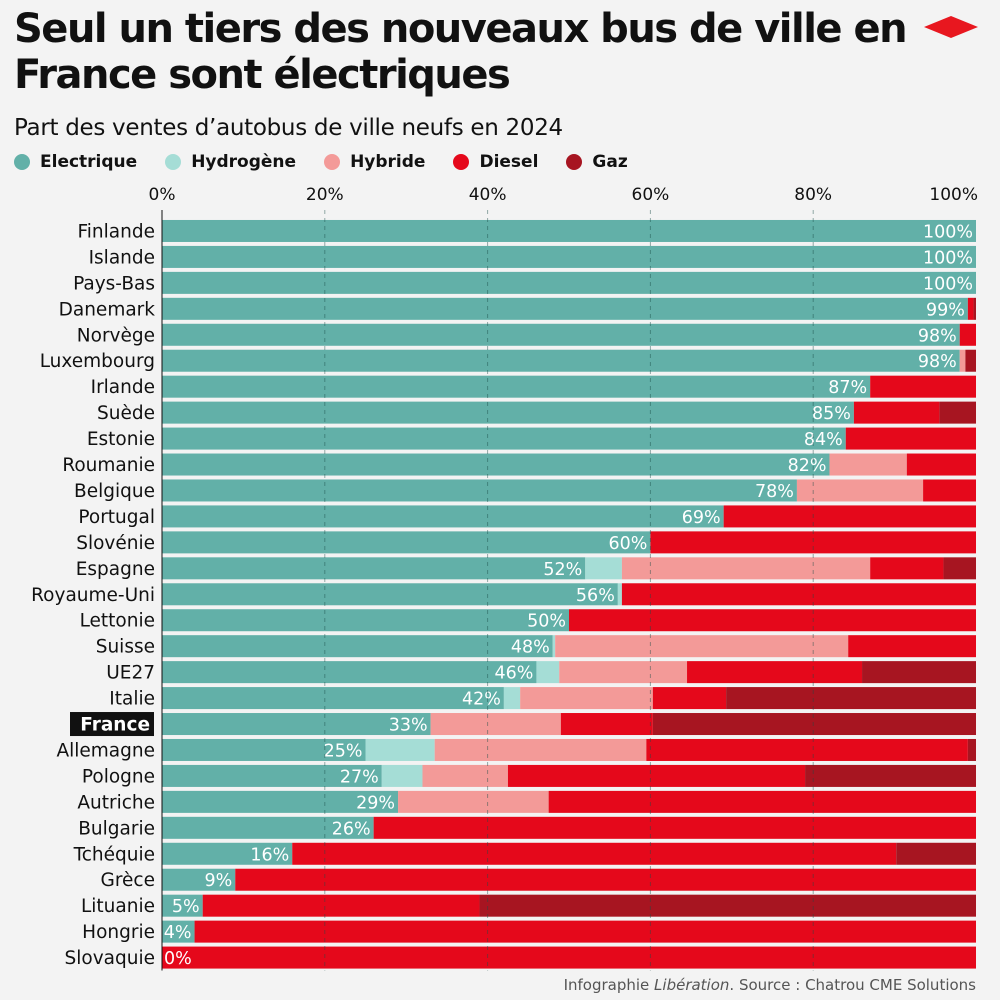 Image resolution: width=1000 pixels, height=1000 pixels. Describe the element at coordinates (609, 985) in the screenshot. I see `source-prefix: Infographie` at that location.